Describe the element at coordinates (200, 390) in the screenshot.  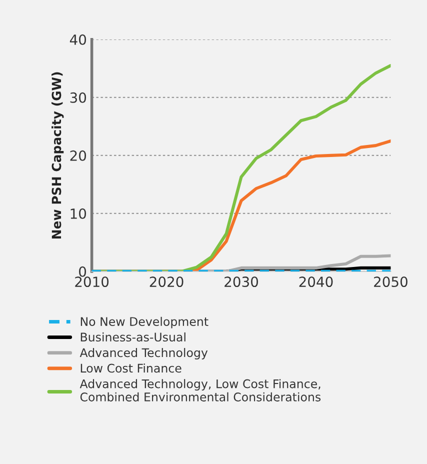
I see `legend-label: Advanced Technology, Low Cost Finance, Combined Environmental Considerations` at that location.